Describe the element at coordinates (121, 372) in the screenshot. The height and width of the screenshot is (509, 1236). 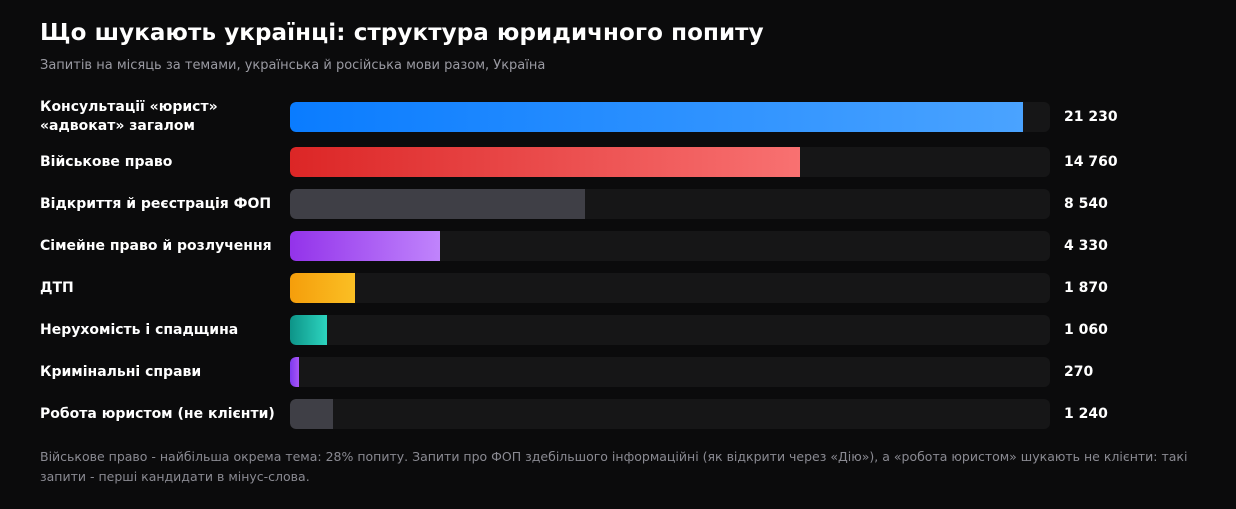
I see `category-label: Кримінальні справи` at that location.